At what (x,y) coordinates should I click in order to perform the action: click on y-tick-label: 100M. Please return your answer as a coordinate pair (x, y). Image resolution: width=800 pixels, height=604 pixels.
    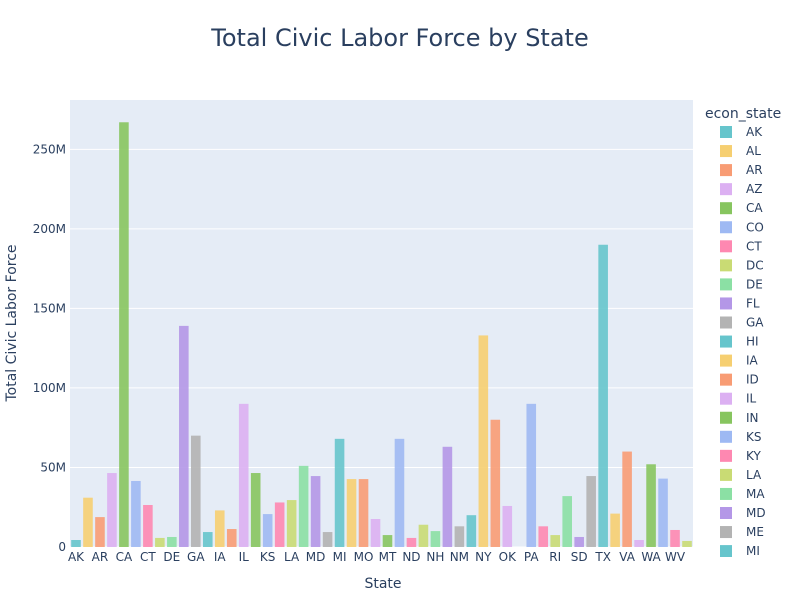
    Looking at the image, I should click on (49, 388).